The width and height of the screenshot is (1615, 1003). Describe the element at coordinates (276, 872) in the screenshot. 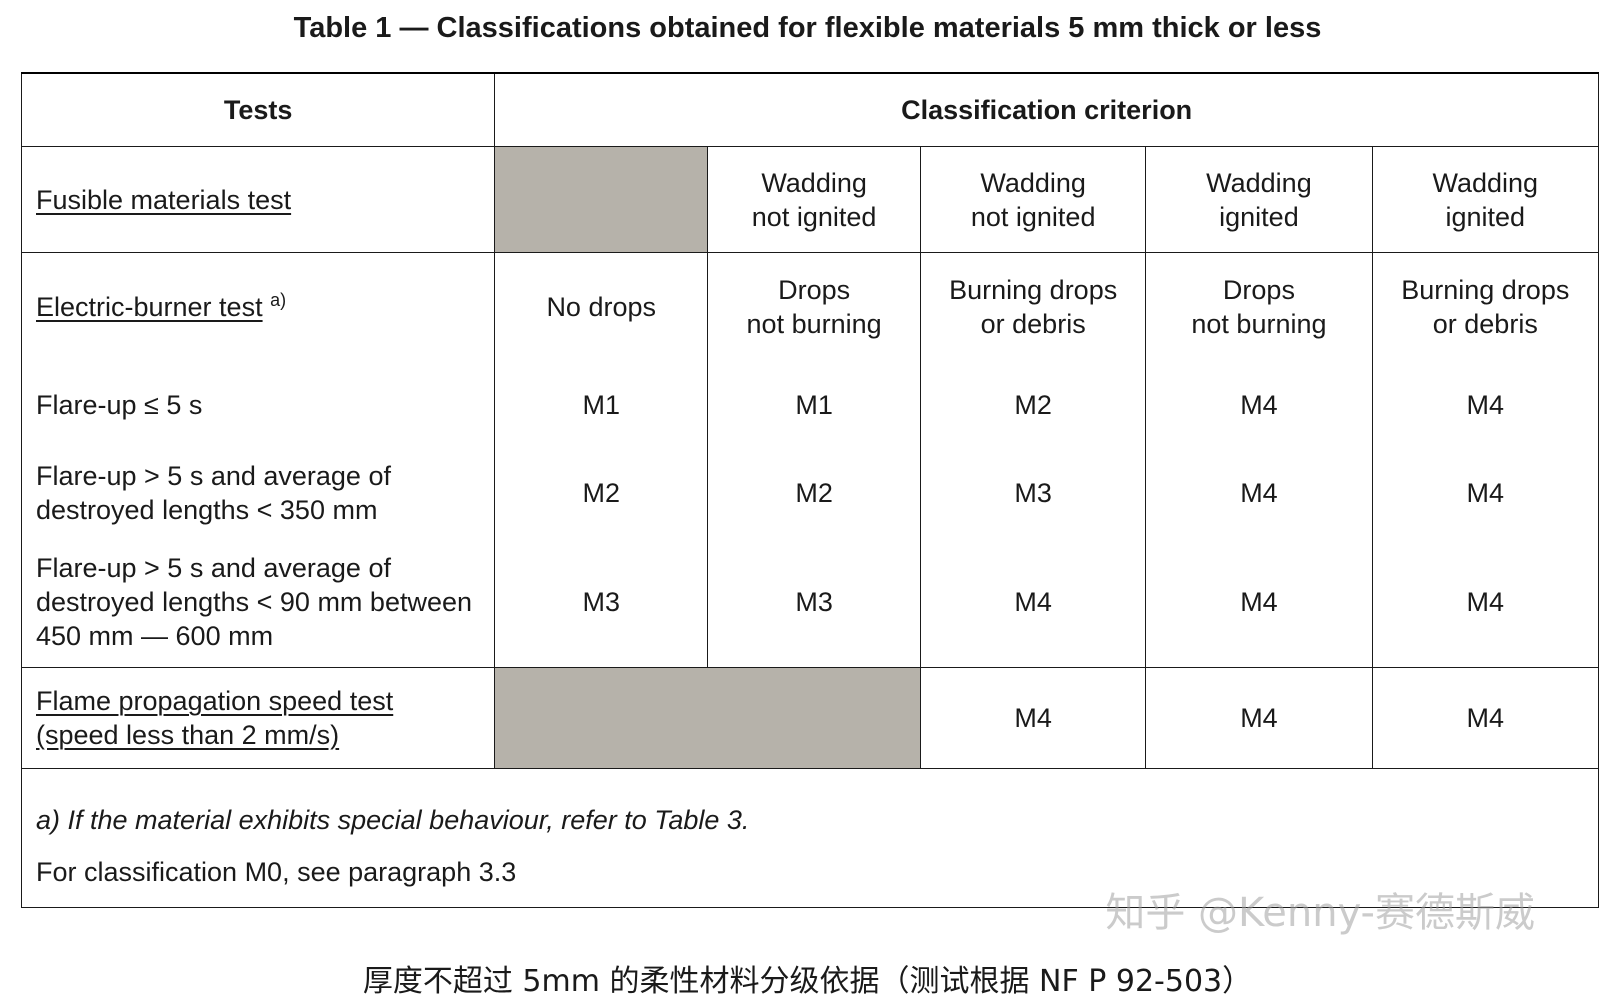

I see `note-m0: For classification M0, see paragraph 3.3` at that location.